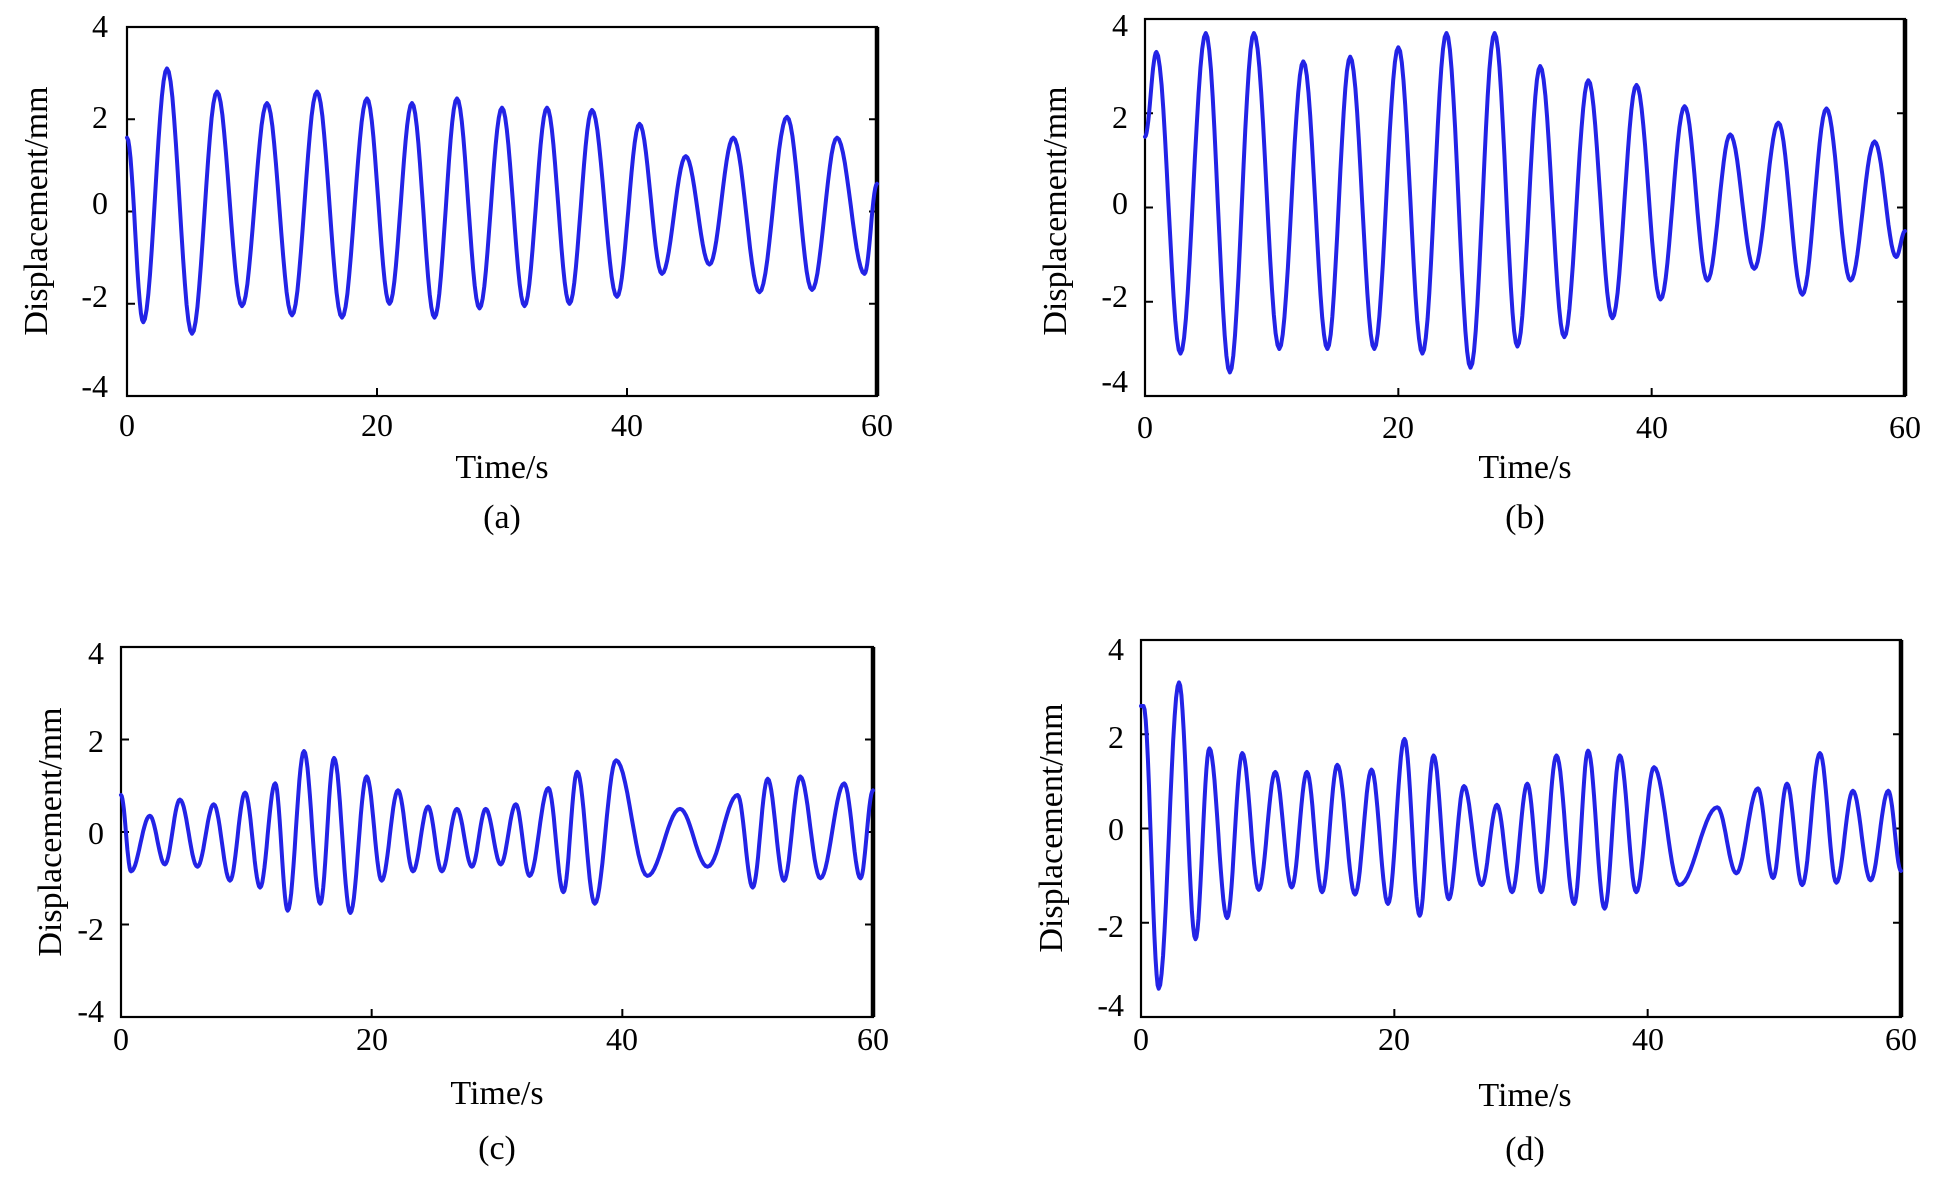  Describe the element at coordinates (502, 517) in the screenshot. I see `panel-label: (a)` at that location.